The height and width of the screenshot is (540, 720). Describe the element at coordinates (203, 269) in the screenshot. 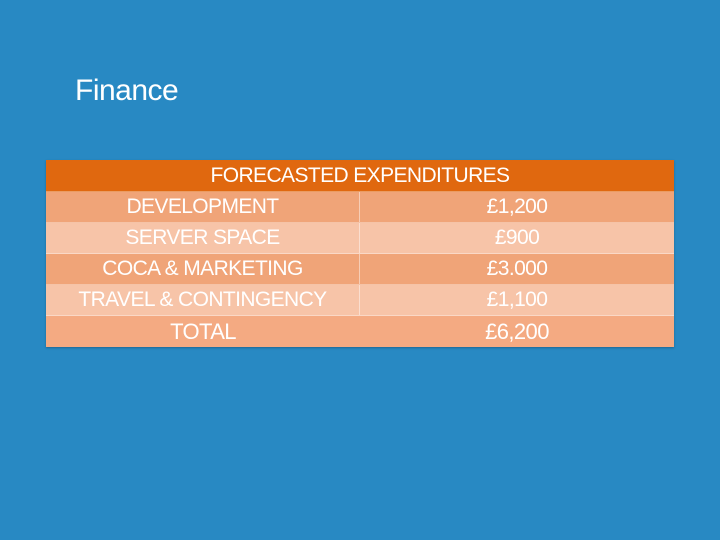

I see `row-label: COCA & MARKETING` at that location.